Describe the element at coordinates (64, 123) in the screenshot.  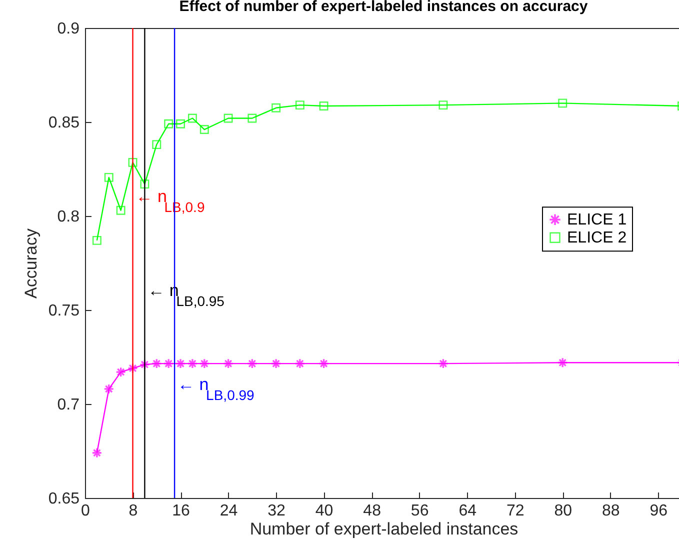
I see `y-tick-label: 0.85` at that location.